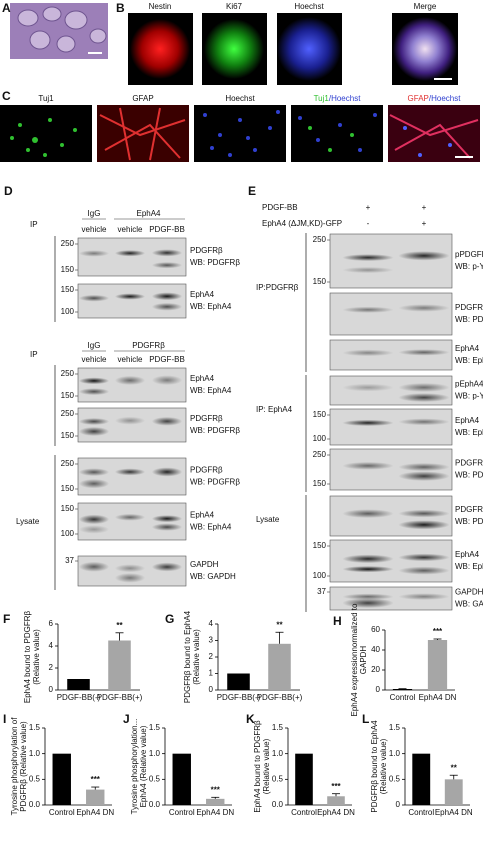 The image size is (483, 850). I want to click on image-label: GFAP, so click(142, 98).